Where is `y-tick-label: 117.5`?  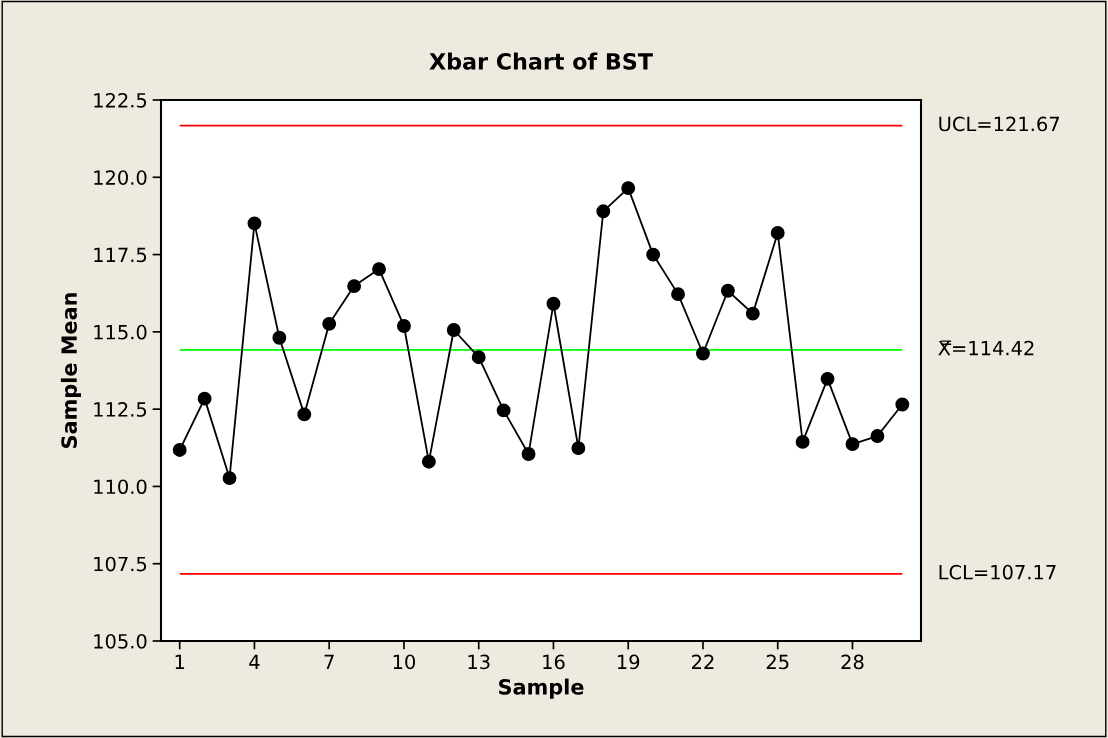
y-tick-label: 117.5 is located at coordinates (120, 255).